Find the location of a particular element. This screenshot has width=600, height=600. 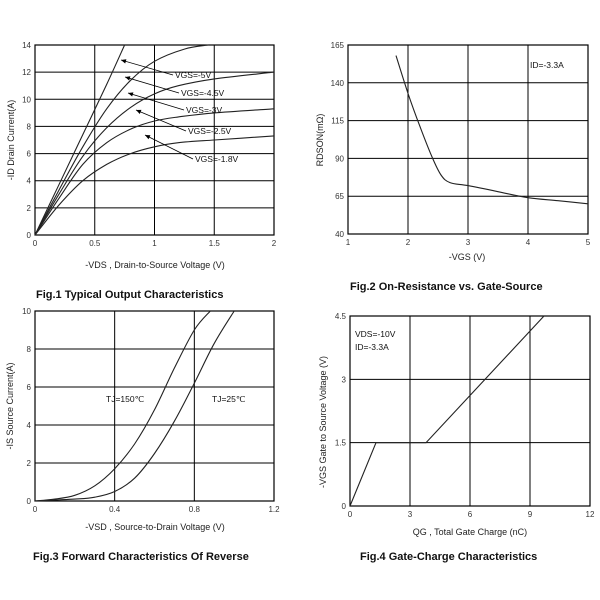

chart4-y-ticks: 0 1.5 3 4.5 is located at coordinates (341, 411).